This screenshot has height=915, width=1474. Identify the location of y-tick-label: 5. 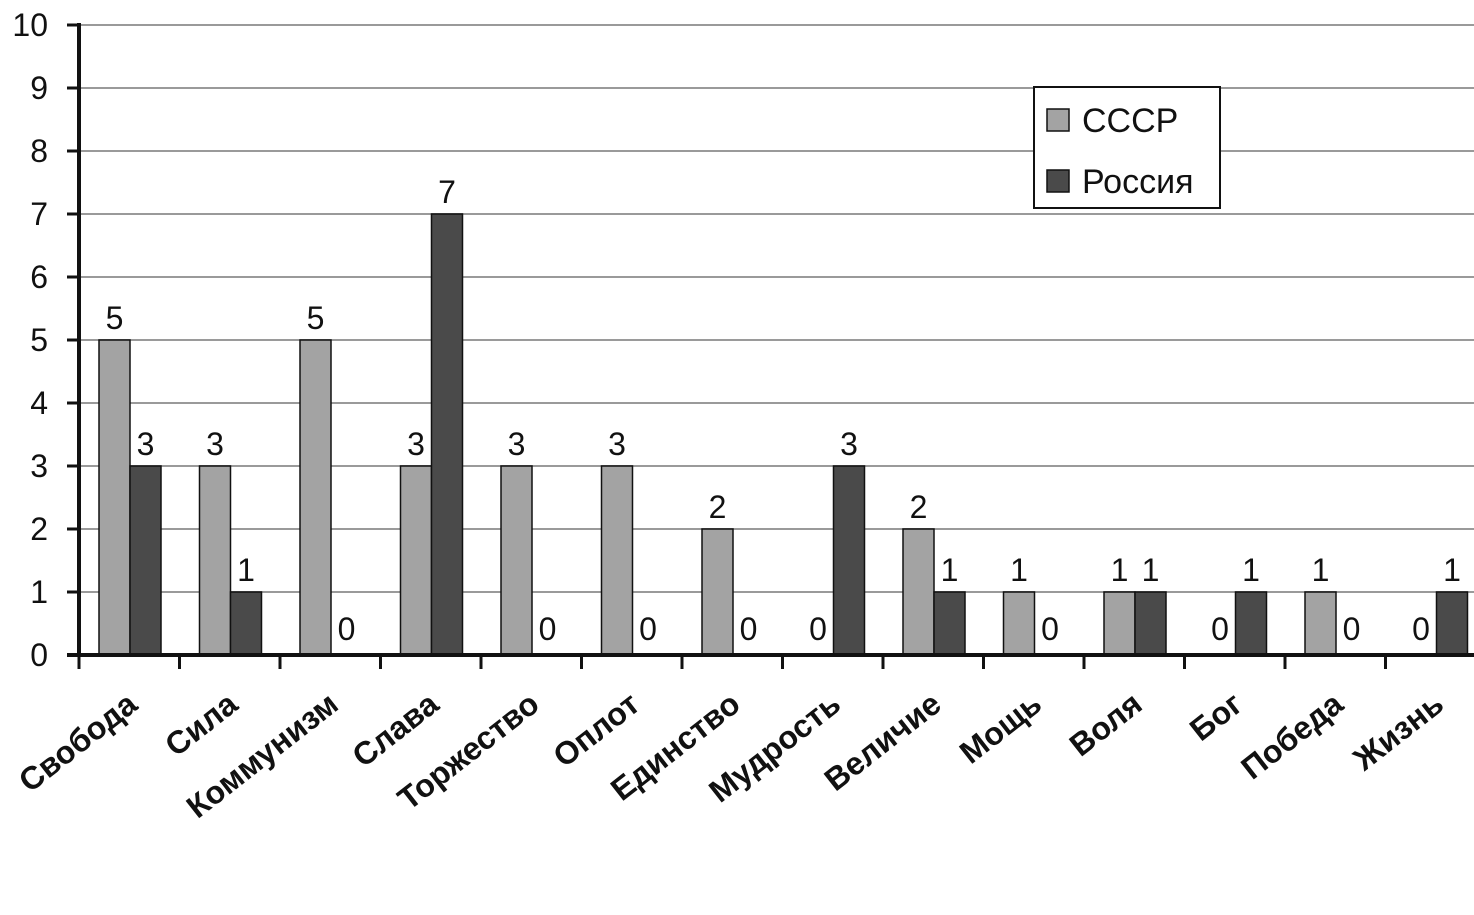
(39, 340).